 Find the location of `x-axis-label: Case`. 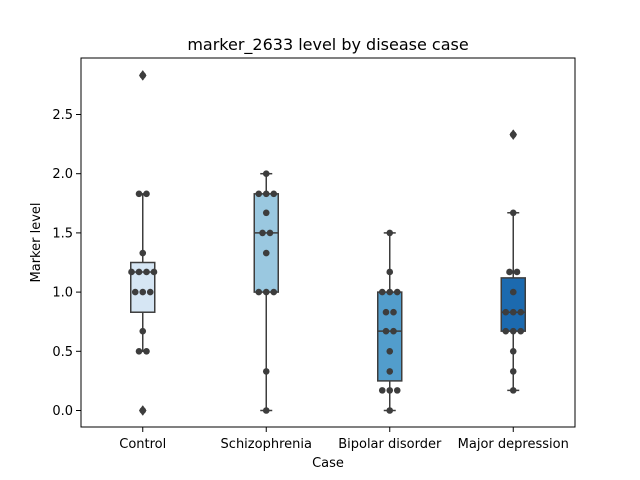

x-axis-label: Case is located at coordinates (328, 463).